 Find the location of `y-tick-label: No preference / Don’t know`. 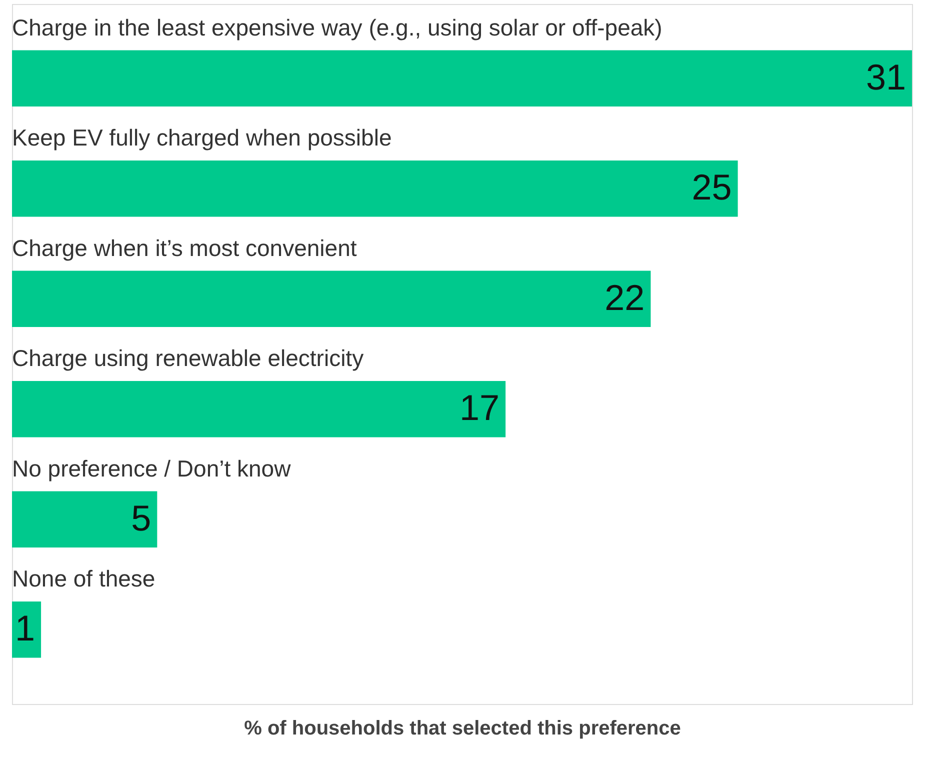

y-tick-label: No preference / Don’t know is located at coordinates (152, 468).